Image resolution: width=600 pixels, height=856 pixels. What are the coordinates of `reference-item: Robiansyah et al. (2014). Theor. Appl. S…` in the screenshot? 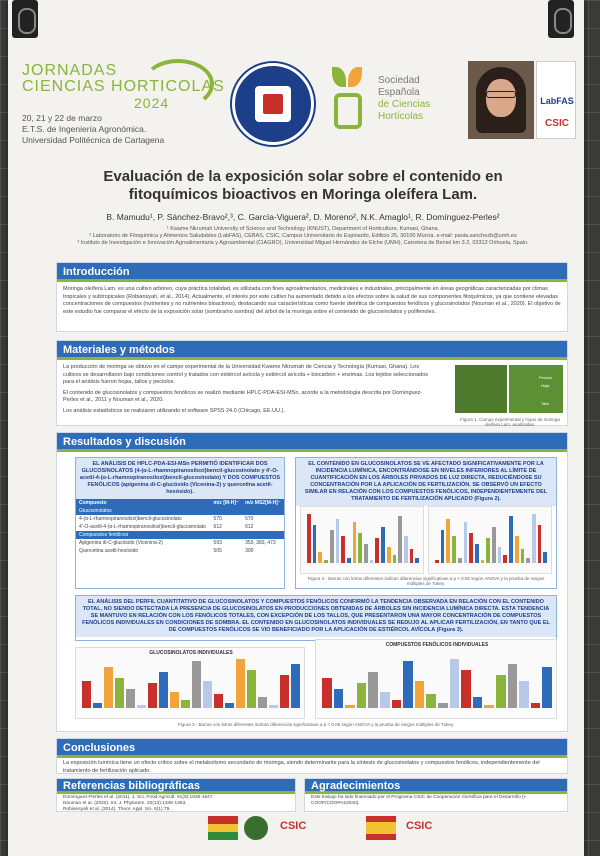 It's located at (117, 809).